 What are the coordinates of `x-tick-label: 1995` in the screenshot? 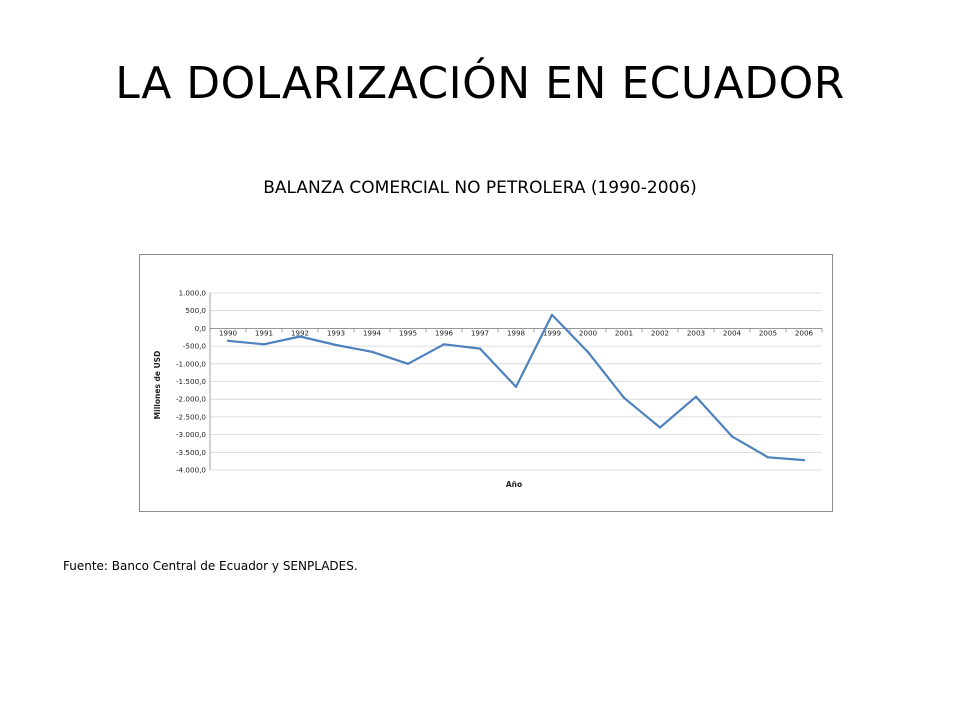 It's located at (408, 332).